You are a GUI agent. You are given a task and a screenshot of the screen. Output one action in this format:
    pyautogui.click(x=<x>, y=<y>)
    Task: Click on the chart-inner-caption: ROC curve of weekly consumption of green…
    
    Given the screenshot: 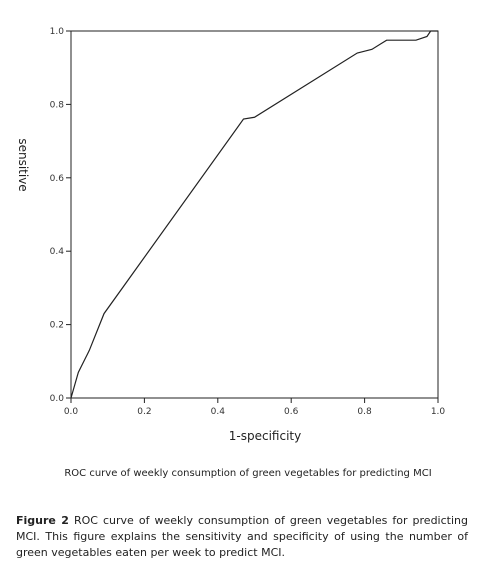 What is the action you would take?
    pyautogui.click(x=248, y=473)
    